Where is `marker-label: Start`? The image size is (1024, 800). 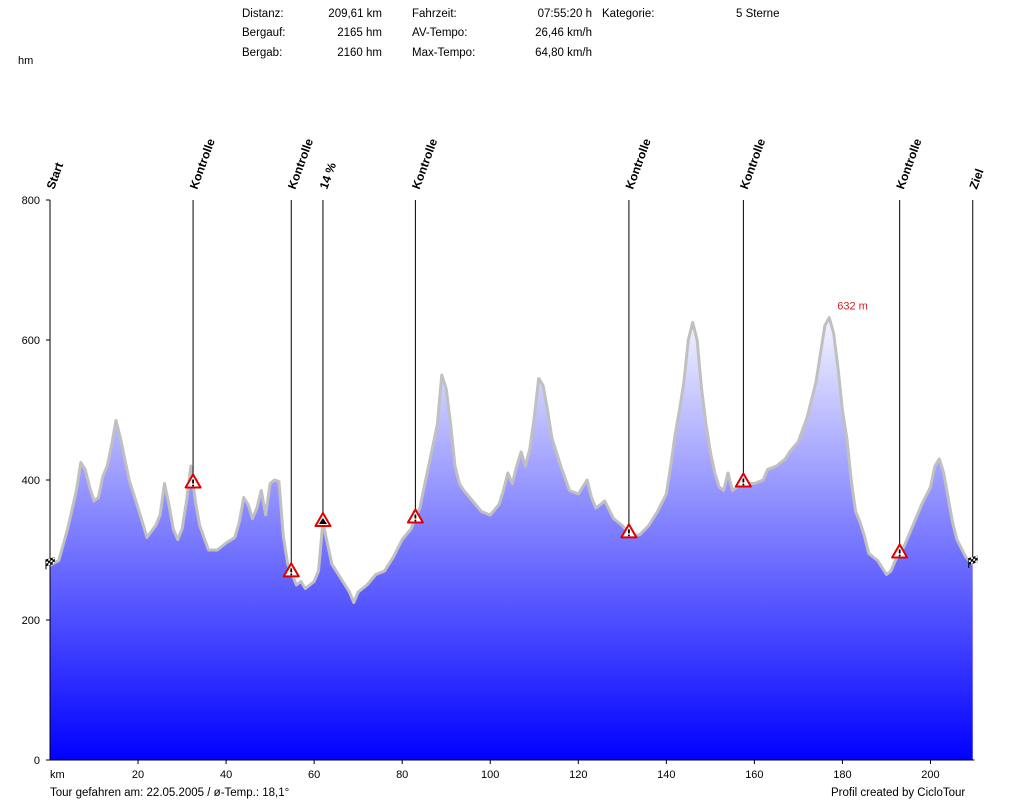
marker-label: Start is located at coordinates (55, 176).